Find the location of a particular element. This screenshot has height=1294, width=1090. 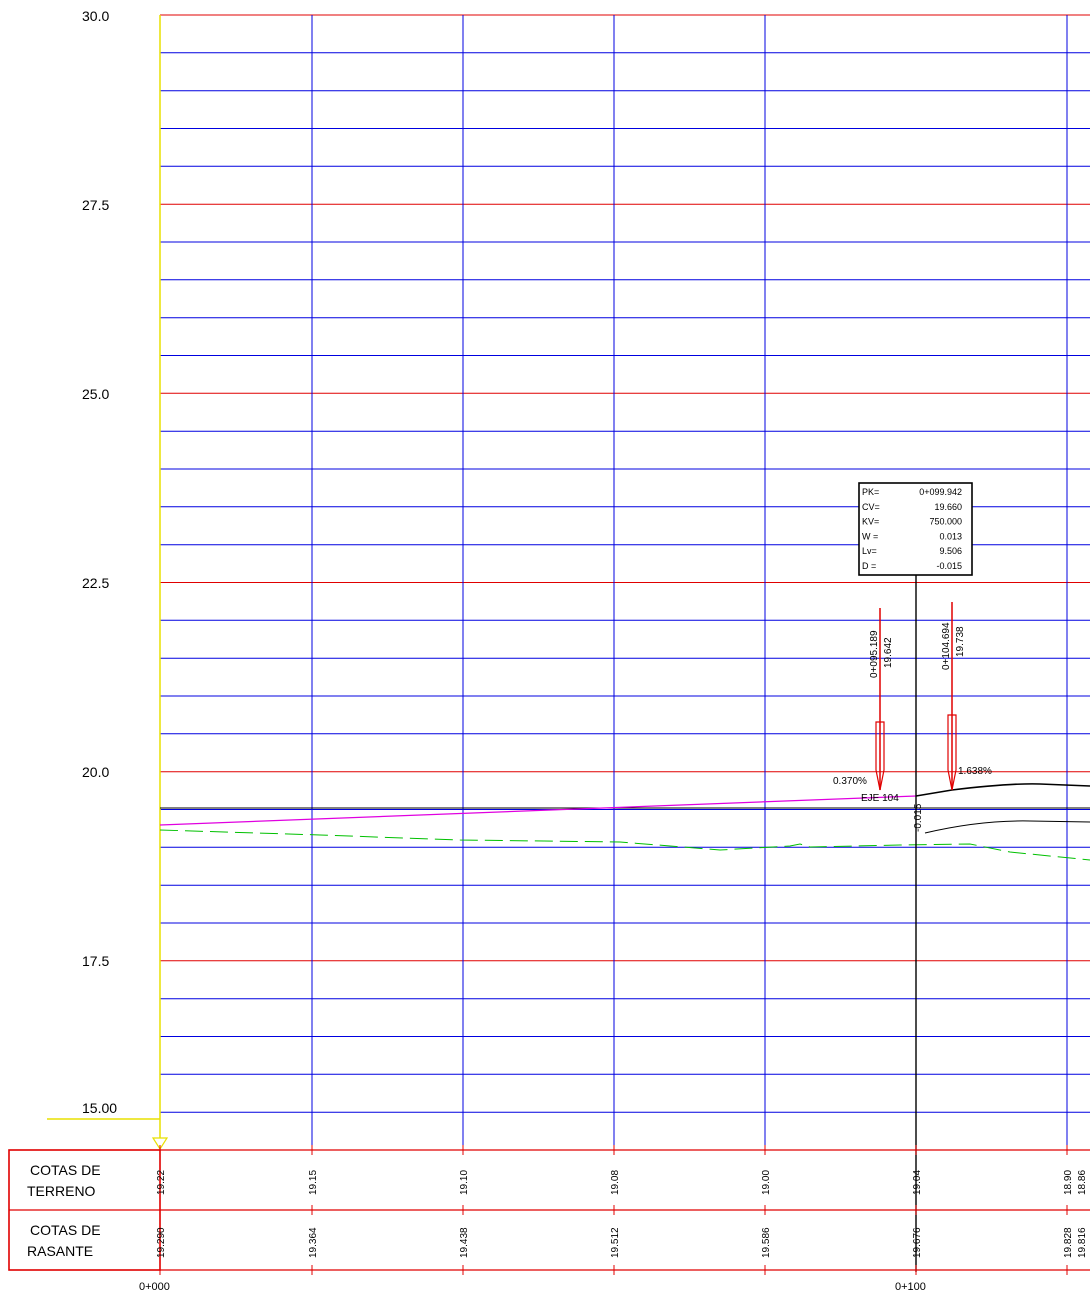

datum-marker-icon is located at coordinates (160, 1144).